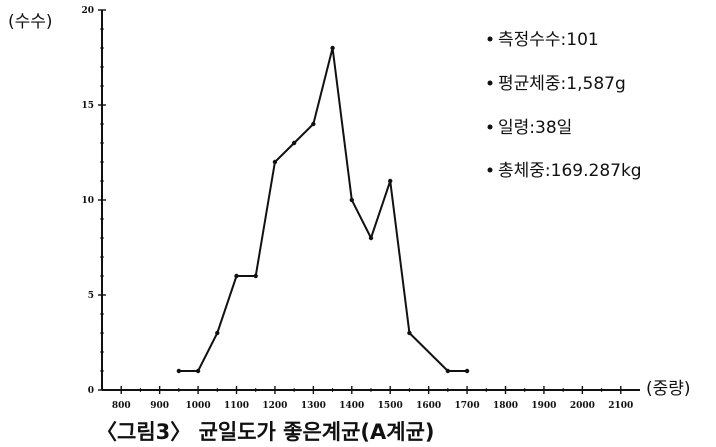  Describe the element at coordinates (313, 406) in the screenshot. I see `x-tick-label: 1300` at that location.